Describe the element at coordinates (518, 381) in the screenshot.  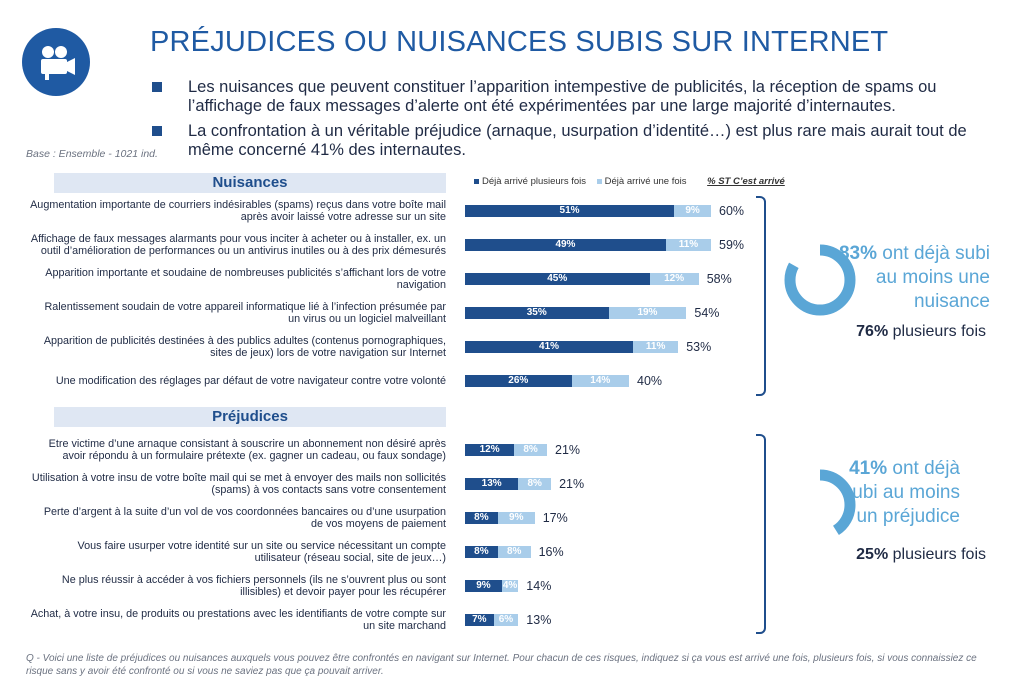
I see `bar-segment-plusieurs-fois: 26%` at that location.